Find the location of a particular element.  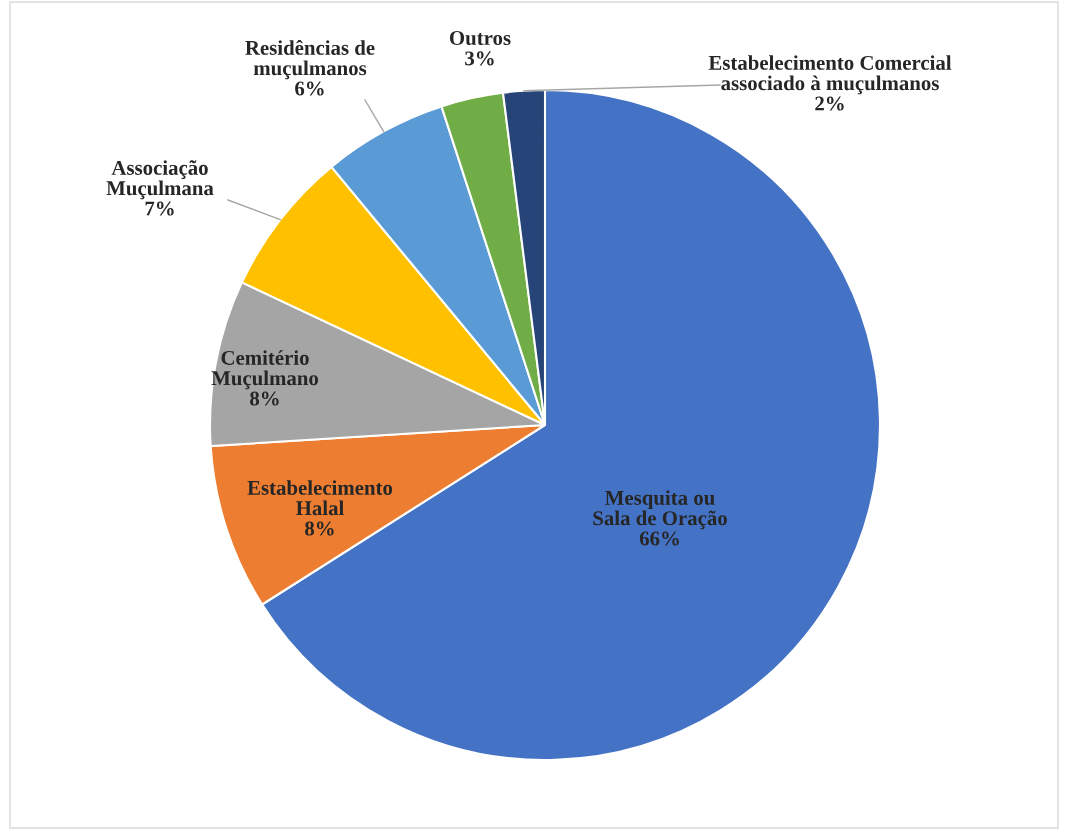

data-label: 2% is located at coordinates (829, 103).